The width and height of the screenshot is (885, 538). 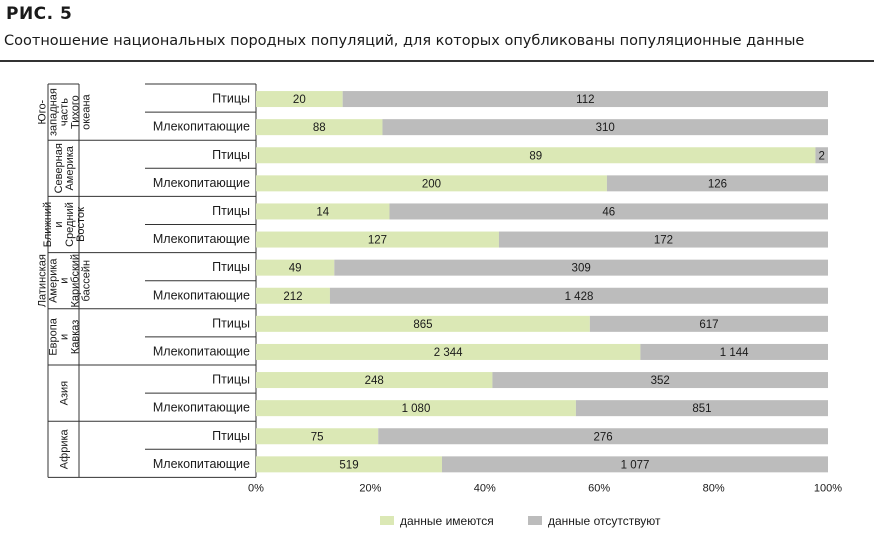 I want to click on x-tick-label: 60%, so click(x=599, y=488).